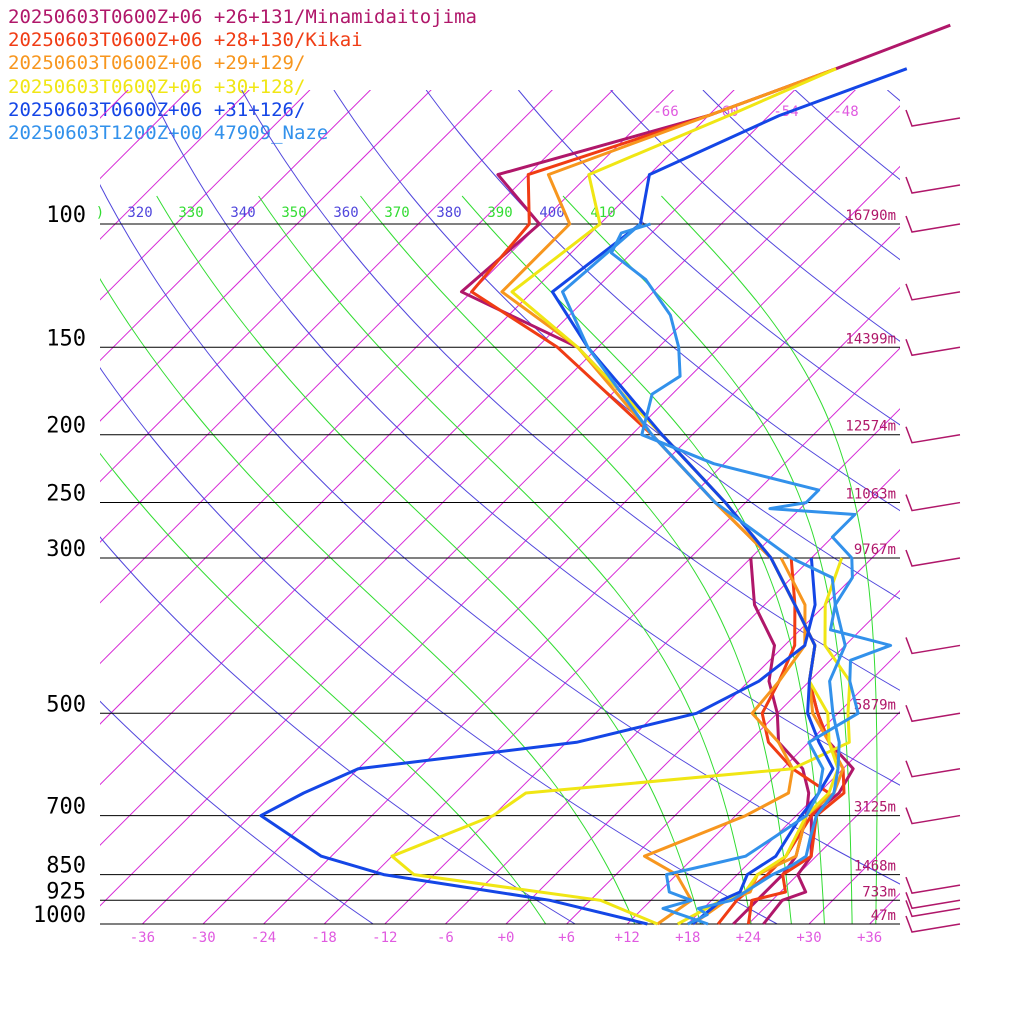 This screenshot has width=1024, height=1024. I want to click on adiabat-label: 410, so click(602, 213).